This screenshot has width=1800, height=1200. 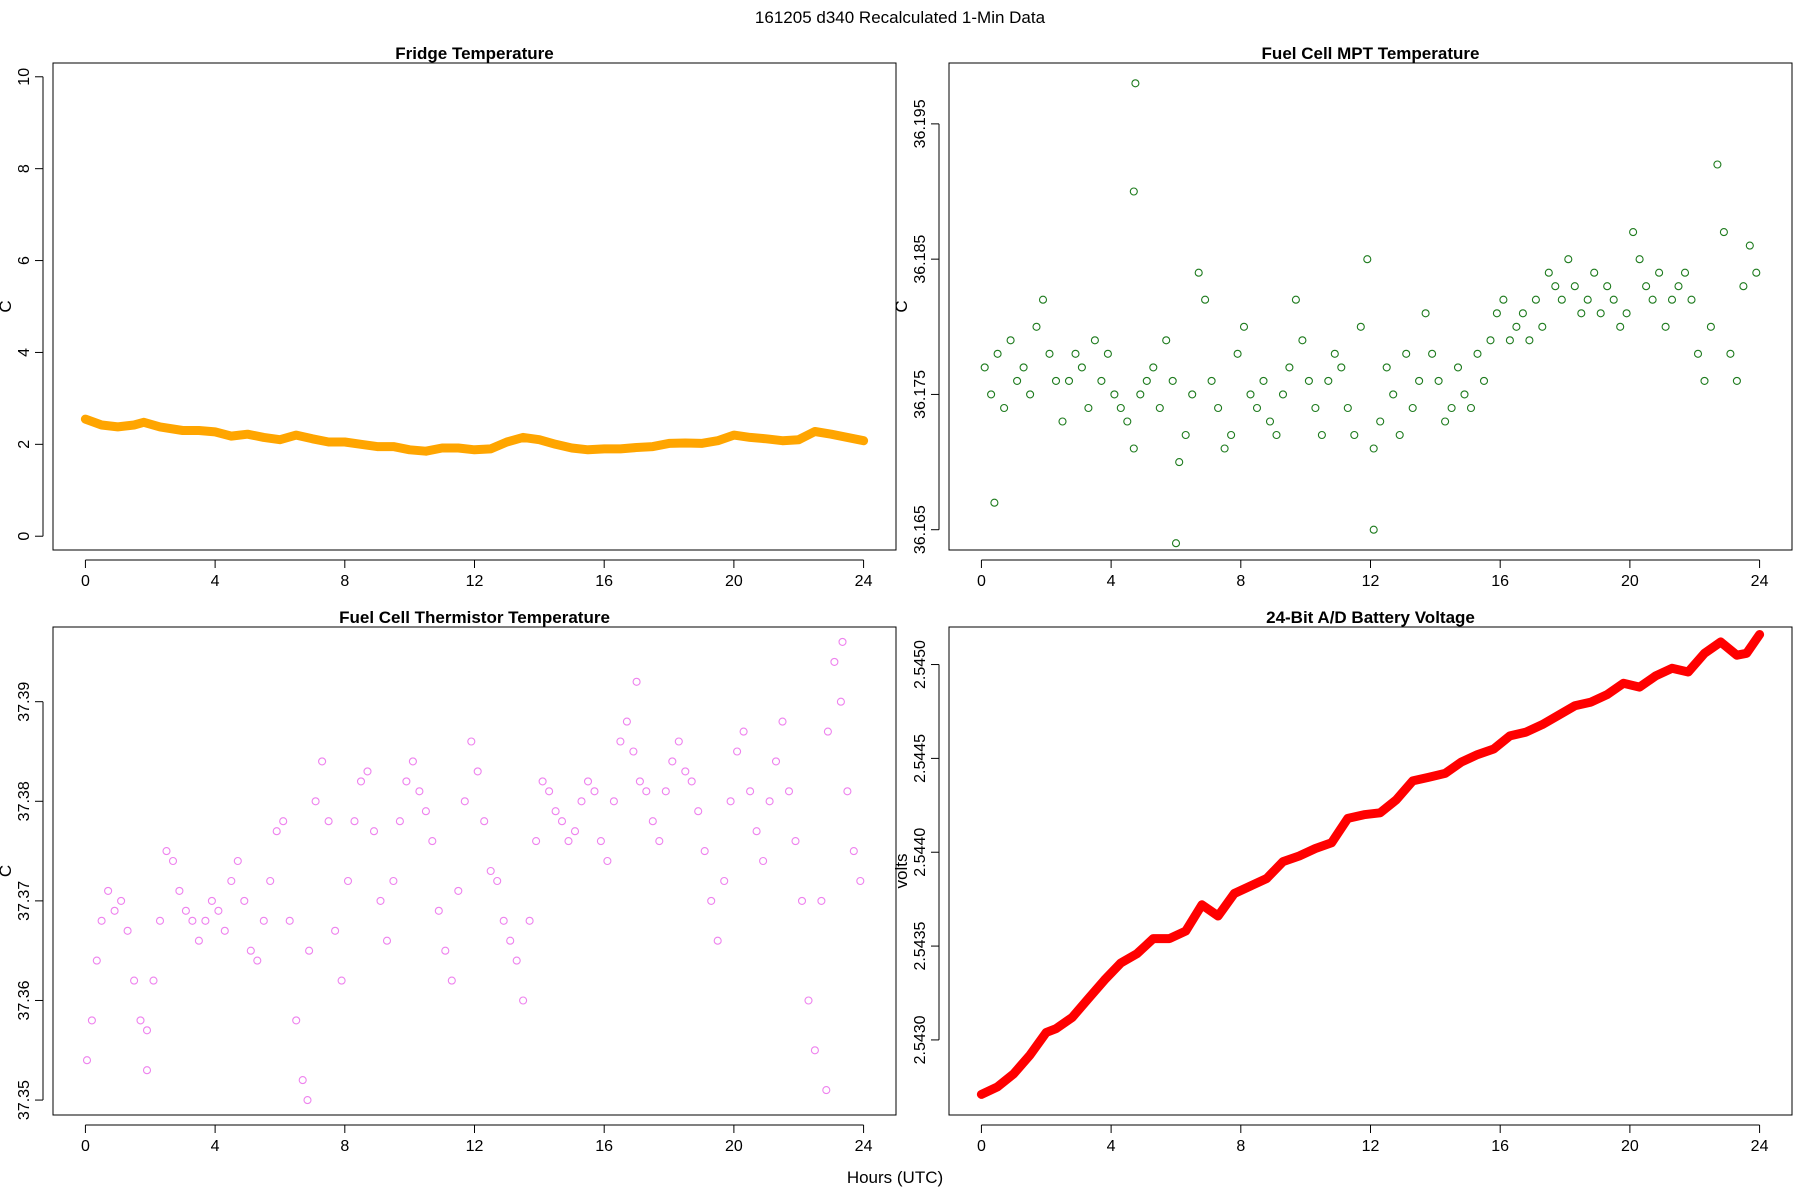 What do you see at coordinates (1500, 1146) in the screenshot?
I see `x-tick-label: 16` at bounding box center [1500, 1146].